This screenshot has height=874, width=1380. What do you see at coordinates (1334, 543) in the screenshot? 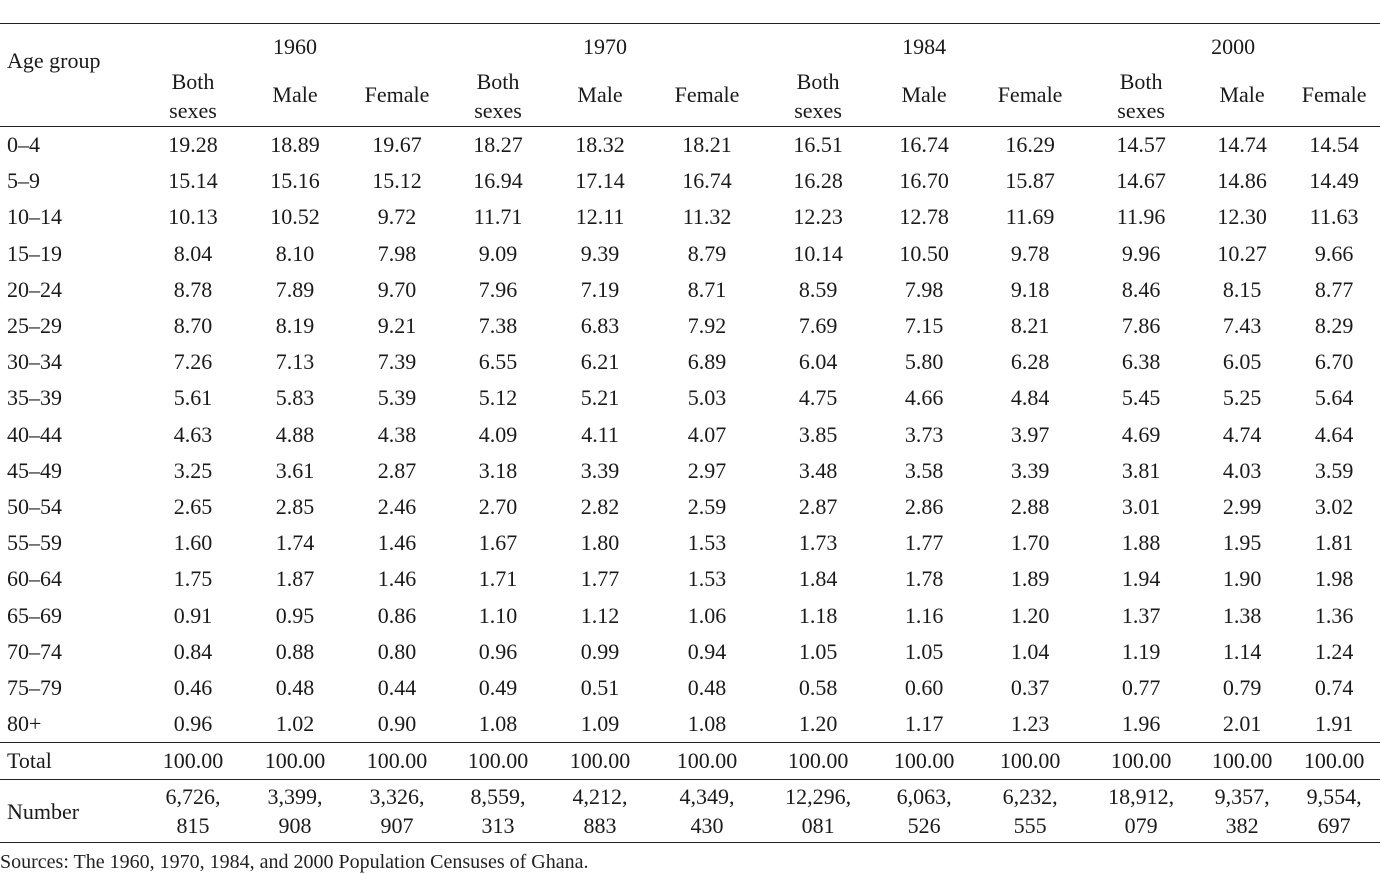
I see `percent-cell: 1.81` at bounding box center [1334, 543].